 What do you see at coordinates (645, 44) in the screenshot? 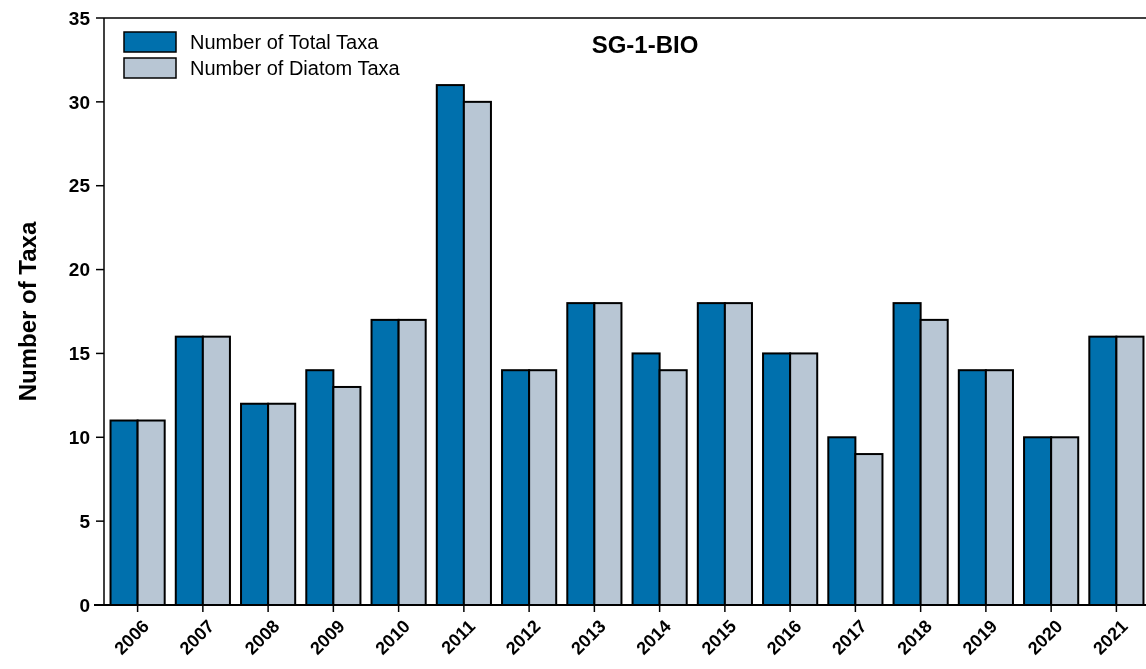
I see `text: SG-1-BIO` at bounding box center [645, 44].